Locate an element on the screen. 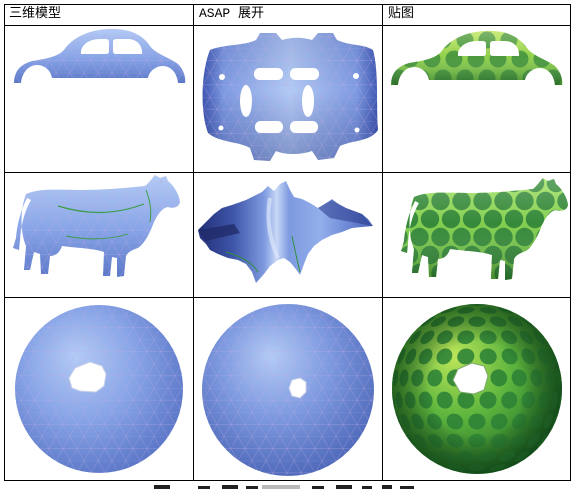 Image resolution: width=575 pixels, height=489 pixels. cow-3d-model is located at coordinates (96, 226).